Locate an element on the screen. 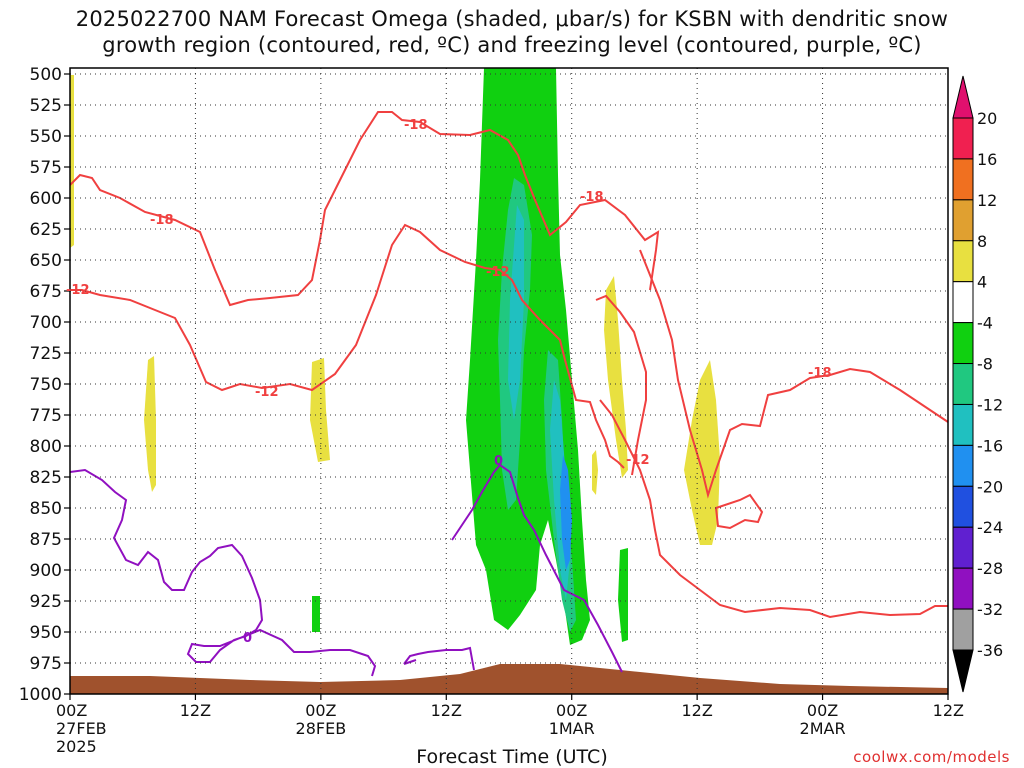 This screenshot has width=1024, height=768. y-tick-label: 800 is located at coordinates (46, 447).